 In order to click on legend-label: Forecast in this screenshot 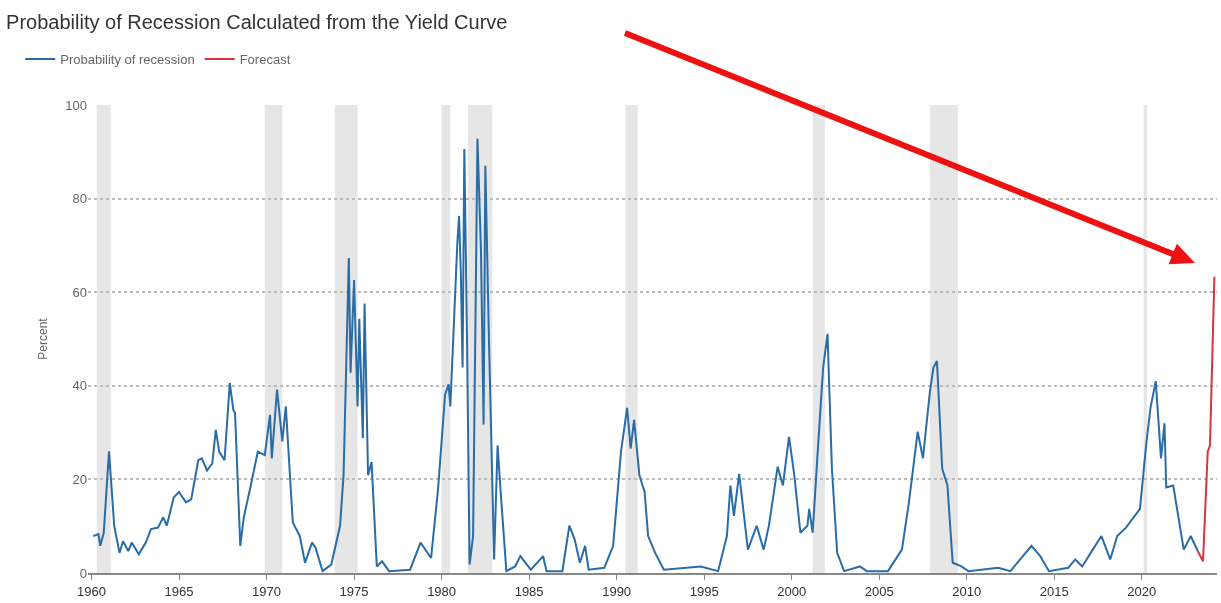, I will do `click(265, 60)`.